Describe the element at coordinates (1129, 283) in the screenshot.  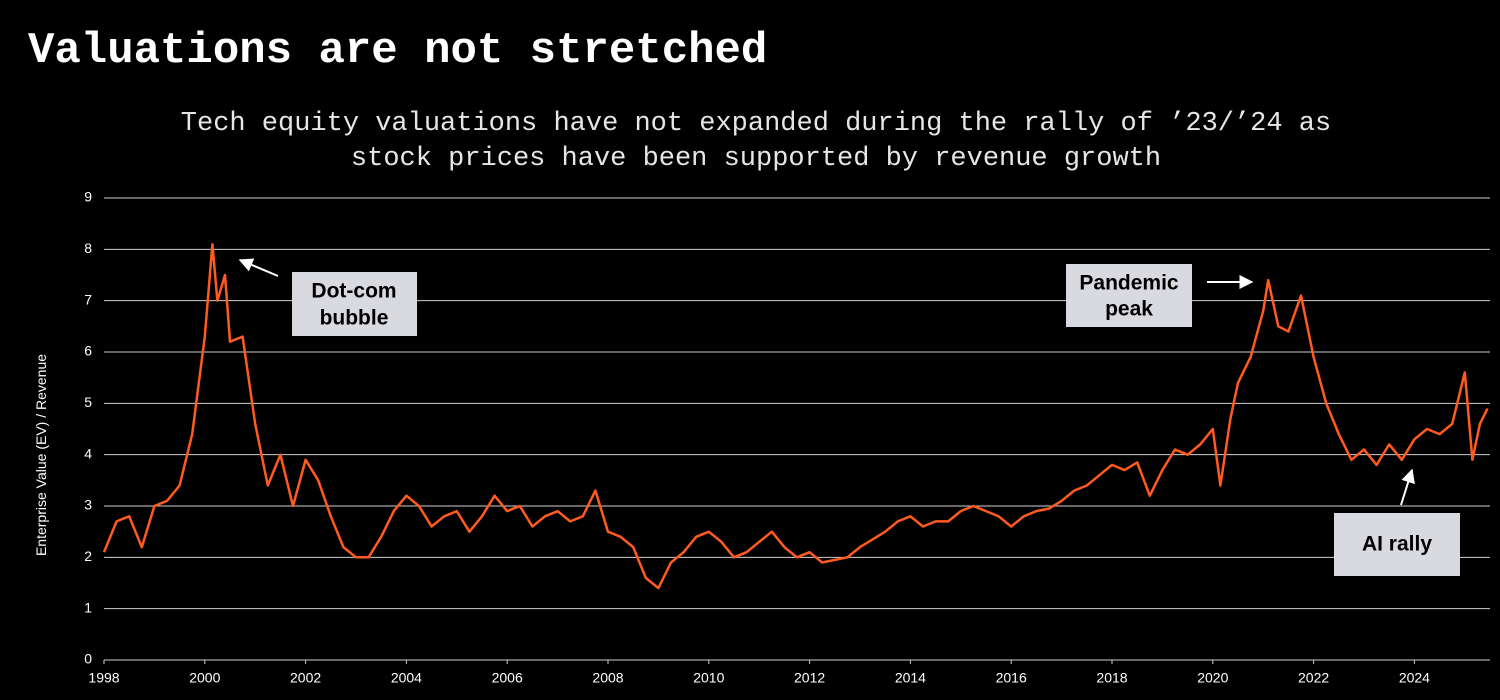
I see `annotation-text: Pandemic` at that location.